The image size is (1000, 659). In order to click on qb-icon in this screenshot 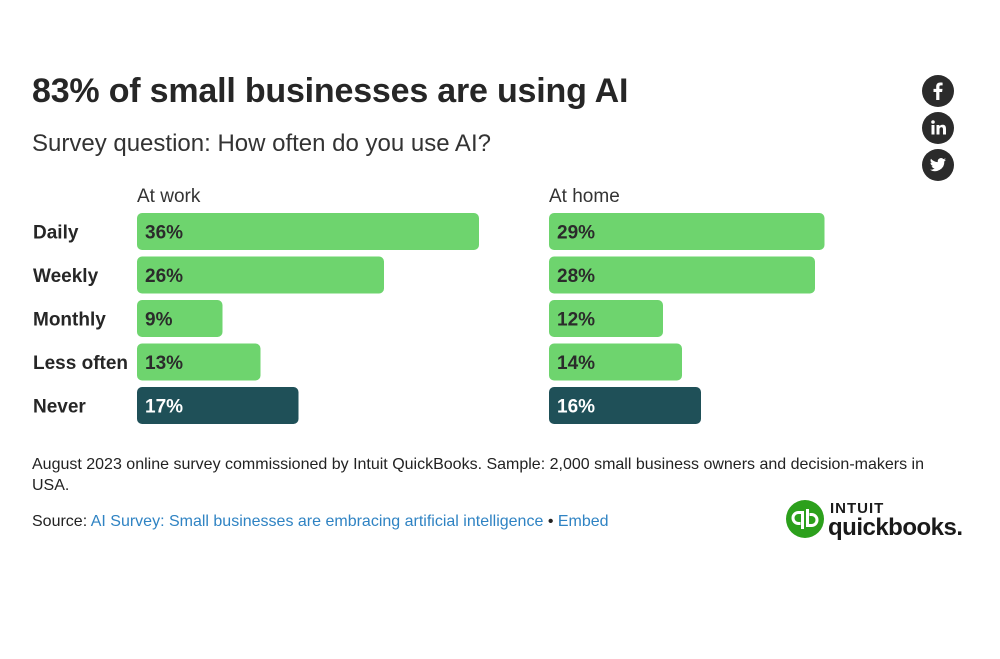, I will do `click(805, 519)`.